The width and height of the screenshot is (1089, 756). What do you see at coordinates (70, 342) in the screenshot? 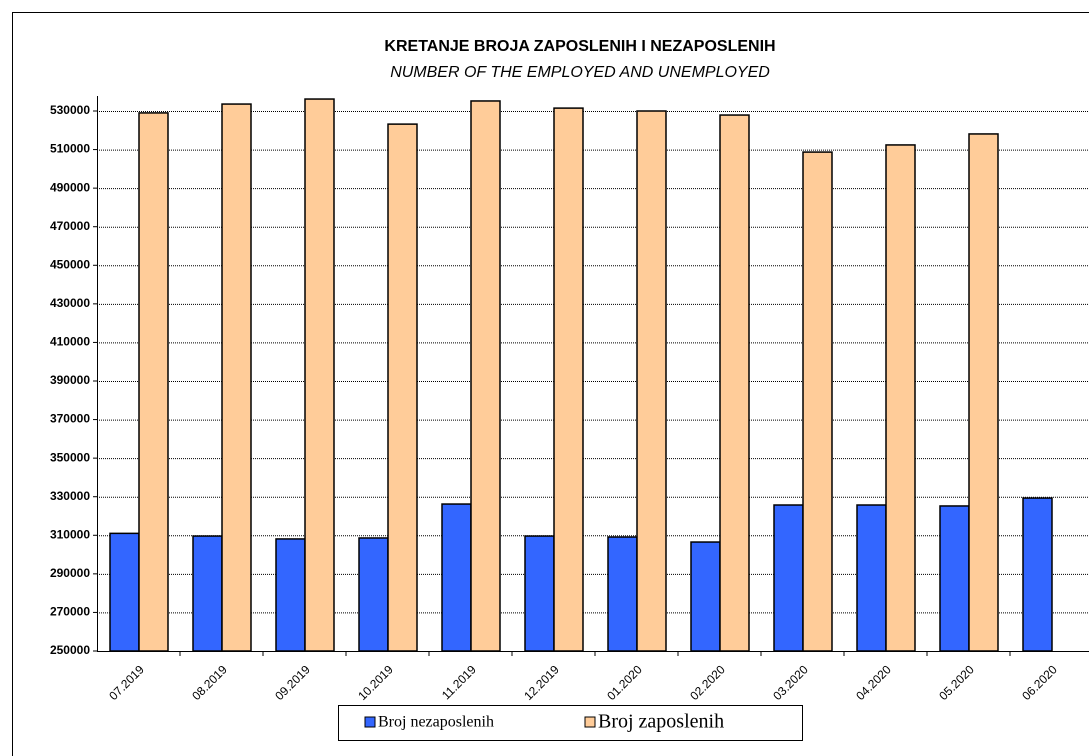
I see `y-tick-label: 410000` at bounding box center [70, 342].